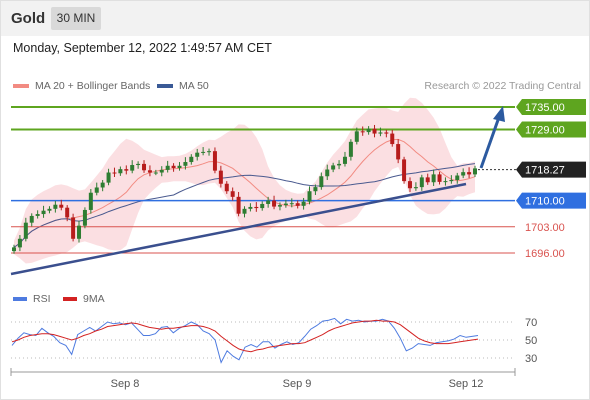 This screenshot has width=590, height=400. I want to click on legend-ma20-bb: MA 20 + Bollinger Bands, so click(81, 86).